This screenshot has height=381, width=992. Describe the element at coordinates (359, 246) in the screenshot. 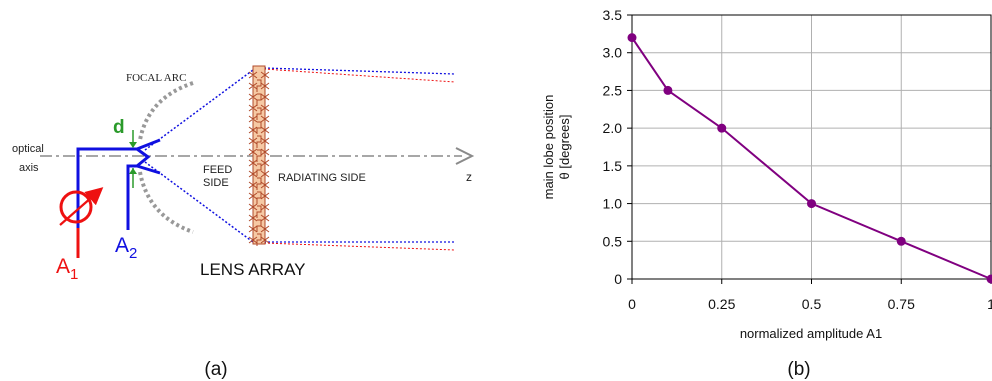

I see `beam-lower-red` at that location.